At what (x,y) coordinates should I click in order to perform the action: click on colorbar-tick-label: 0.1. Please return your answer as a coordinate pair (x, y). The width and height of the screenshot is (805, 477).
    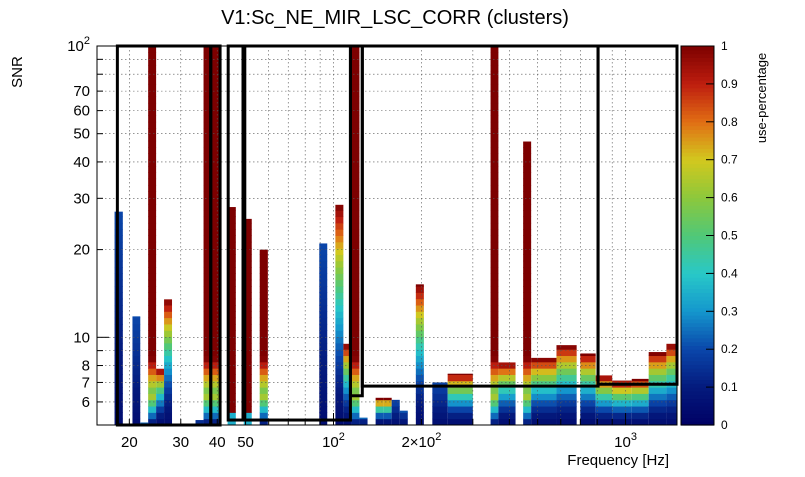
    Looking at the image, I should click on (729, 387).